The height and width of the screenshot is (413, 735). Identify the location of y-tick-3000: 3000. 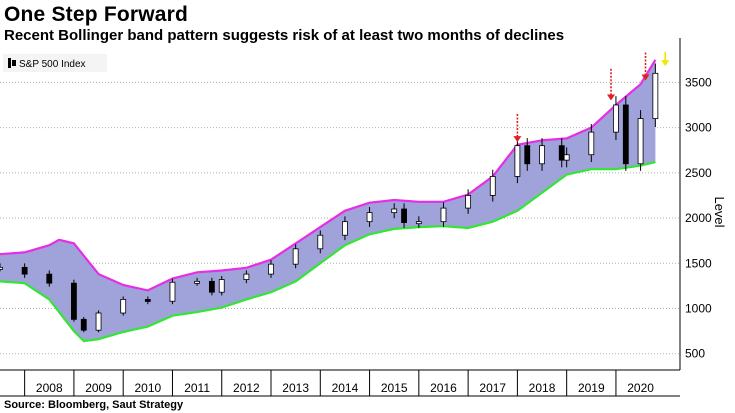
(698, 128).